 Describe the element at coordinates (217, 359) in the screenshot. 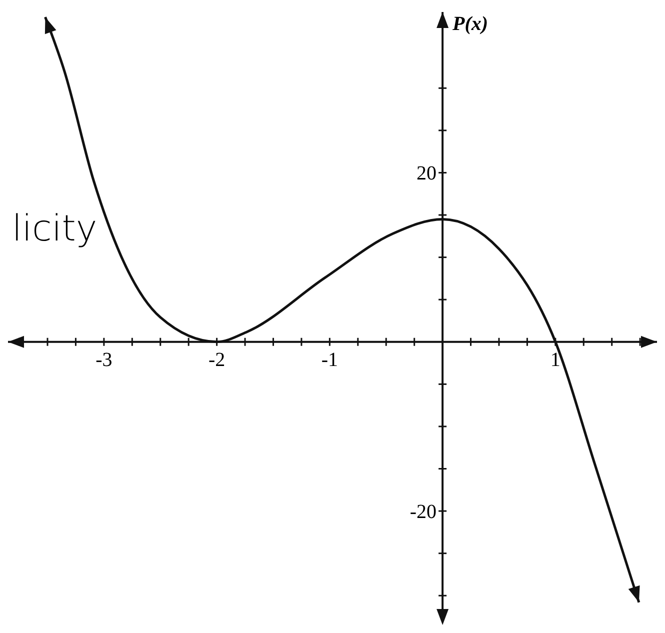

I see `x-tick-label: -2` at that location.